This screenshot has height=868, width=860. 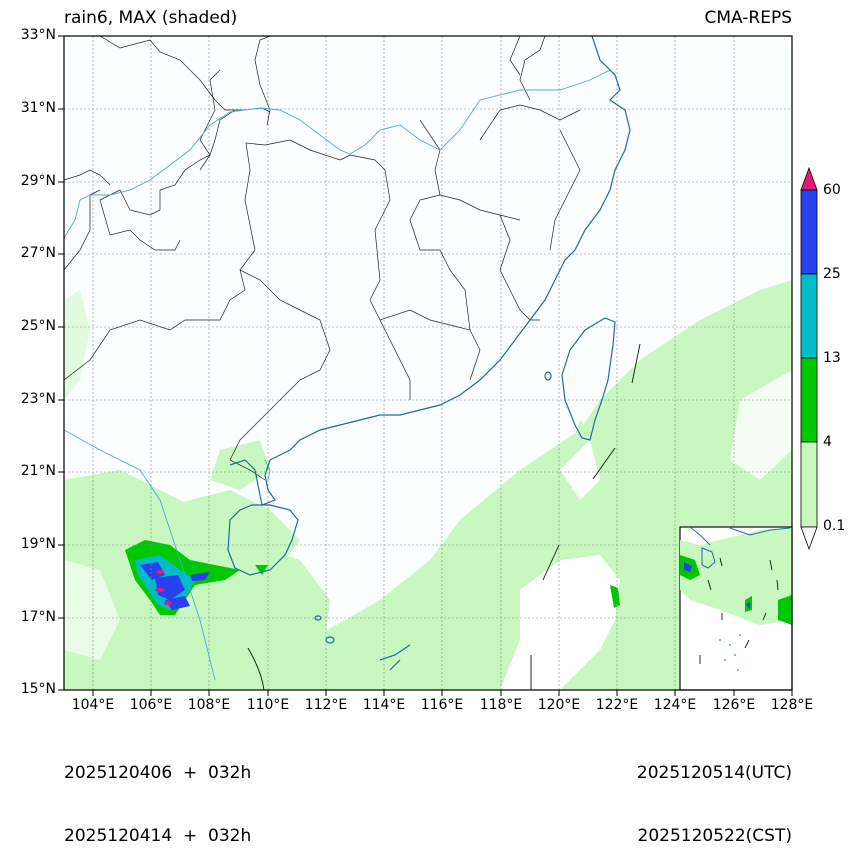 I want to click on x-tick-label: 122°E, so click(x=617, y=705).